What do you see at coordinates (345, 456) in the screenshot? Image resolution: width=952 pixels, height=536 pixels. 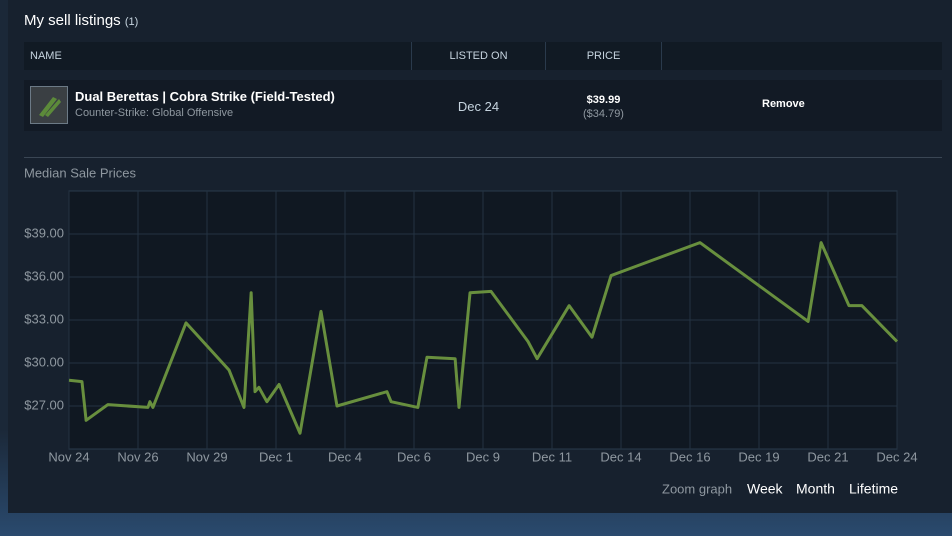 I see `x-tick-label: Dec 4` at bounding box center [345, 456].